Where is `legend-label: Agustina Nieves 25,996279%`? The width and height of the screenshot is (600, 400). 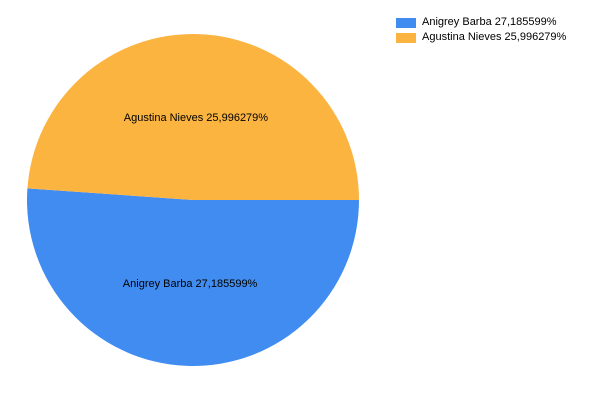
legend-label: Agustina Nieves 25,996279% is located at coordinates (494, 37).